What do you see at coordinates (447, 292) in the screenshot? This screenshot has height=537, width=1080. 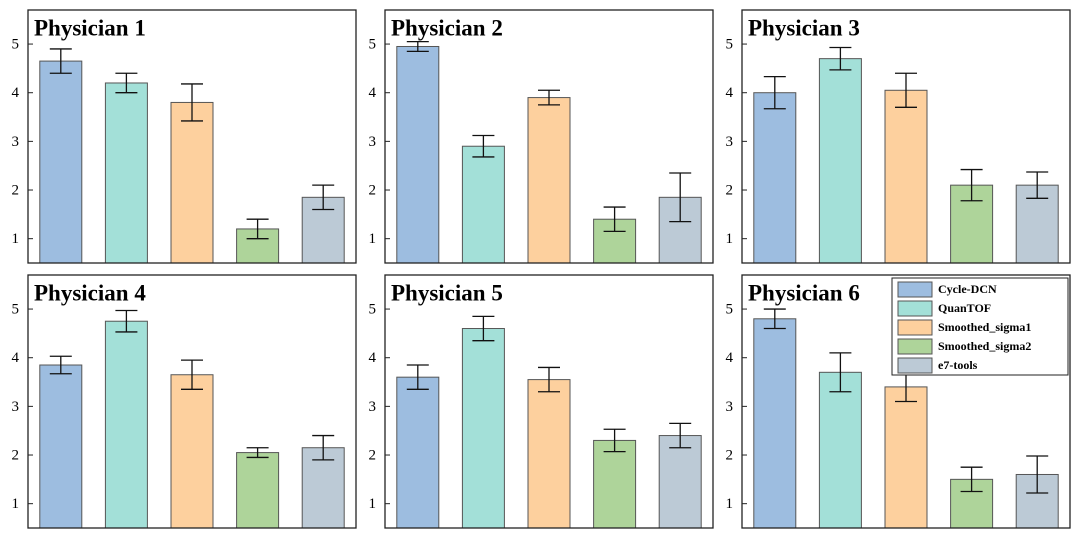 I see `panel-title: Physician 5` at bounding box center [447, 292].